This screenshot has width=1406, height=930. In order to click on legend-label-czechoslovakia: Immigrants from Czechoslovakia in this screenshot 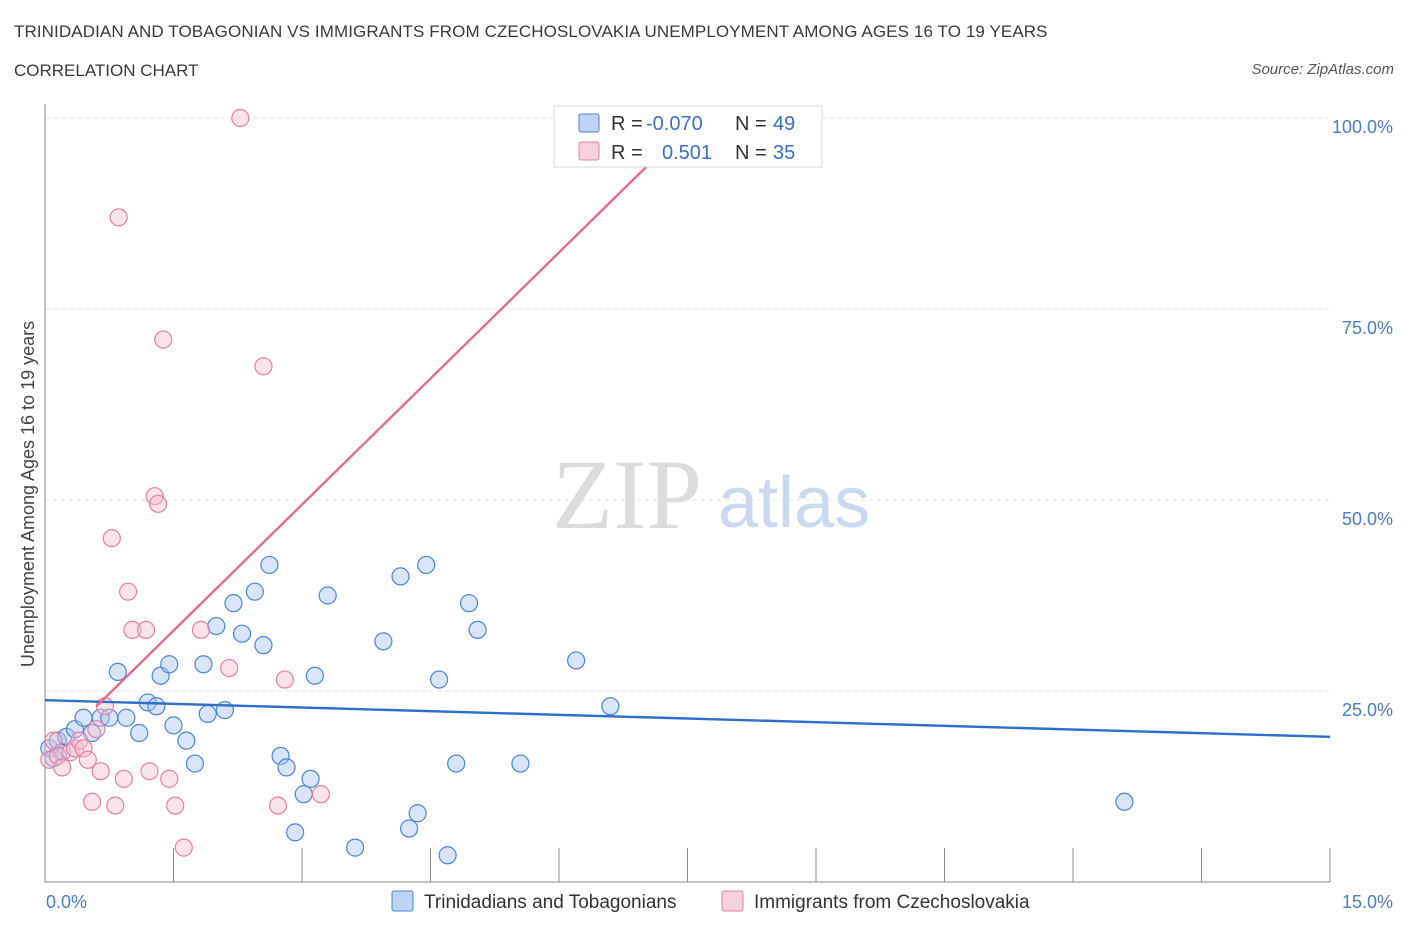, I will do `click(892, 902)`.